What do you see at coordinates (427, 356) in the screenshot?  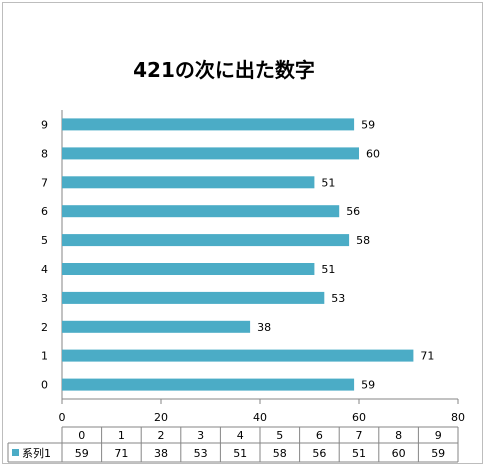 I see `data-label-1: 71` at bounding box center [427, 356].